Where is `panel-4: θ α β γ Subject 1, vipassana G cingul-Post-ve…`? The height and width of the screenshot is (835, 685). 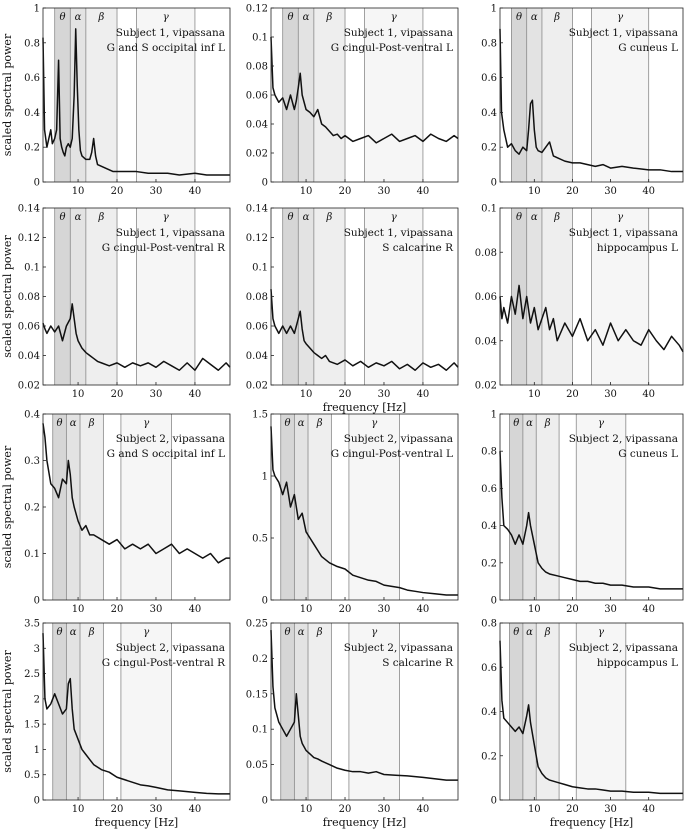 panel-4: θ α β γ Subject 1, vipassana G cingul-Post-ve… is located at coordinates (116, 302).